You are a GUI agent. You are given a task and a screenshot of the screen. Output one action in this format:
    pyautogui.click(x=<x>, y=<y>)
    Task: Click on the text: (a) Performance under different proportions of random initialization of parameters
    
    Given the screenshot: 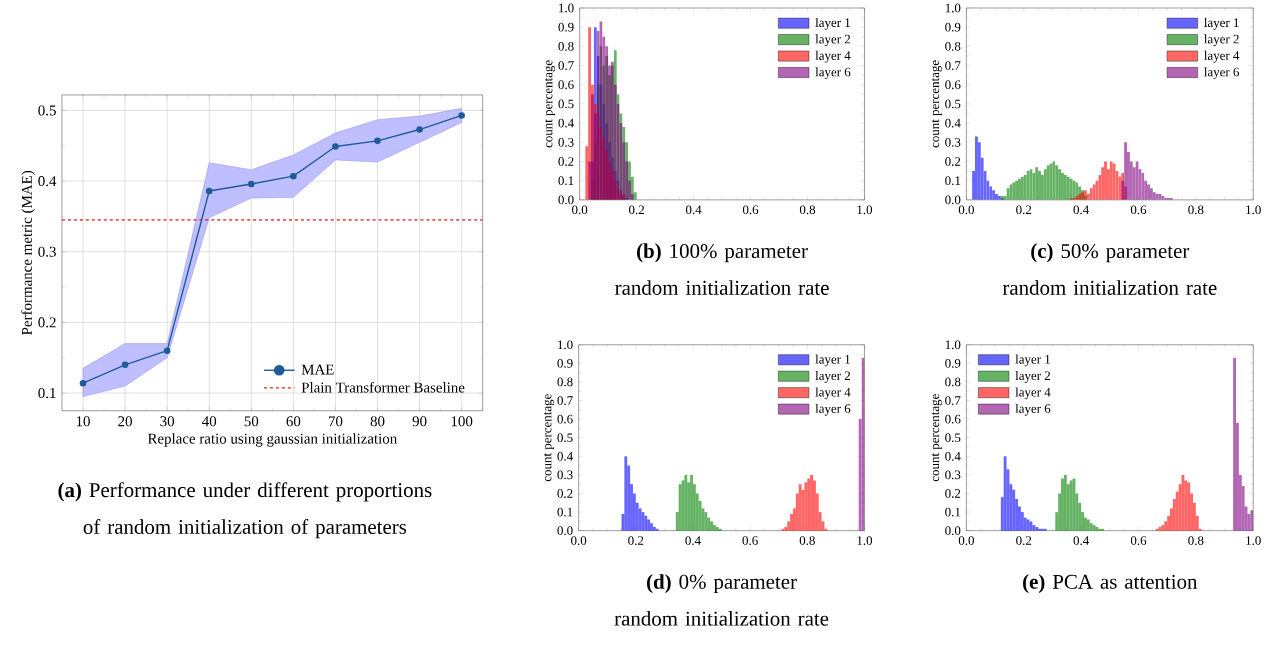 What is the action you would take?
    pyautogui.click(x=245, y=510)
    